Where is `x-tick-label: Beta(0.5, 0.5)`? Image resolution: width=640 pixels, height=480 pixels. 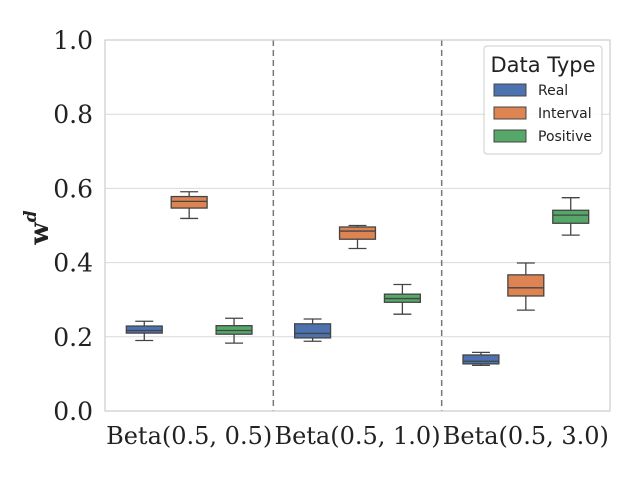 x-tick-label: Beta(0.5, 0.5) is located at coordinates (189, 436).